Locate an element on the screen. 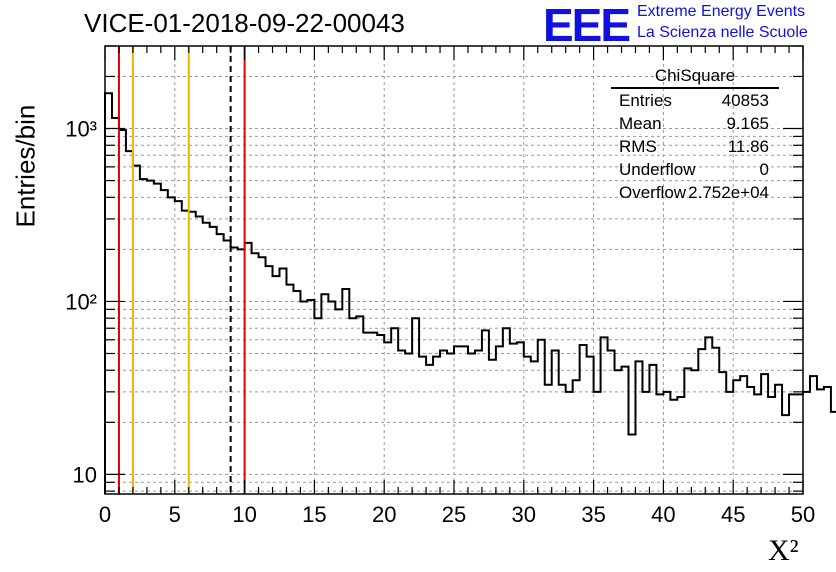 The height and width of the screenshot is (572, 836). stats-row: Underflow 0 is located at coordinates (695, 171).